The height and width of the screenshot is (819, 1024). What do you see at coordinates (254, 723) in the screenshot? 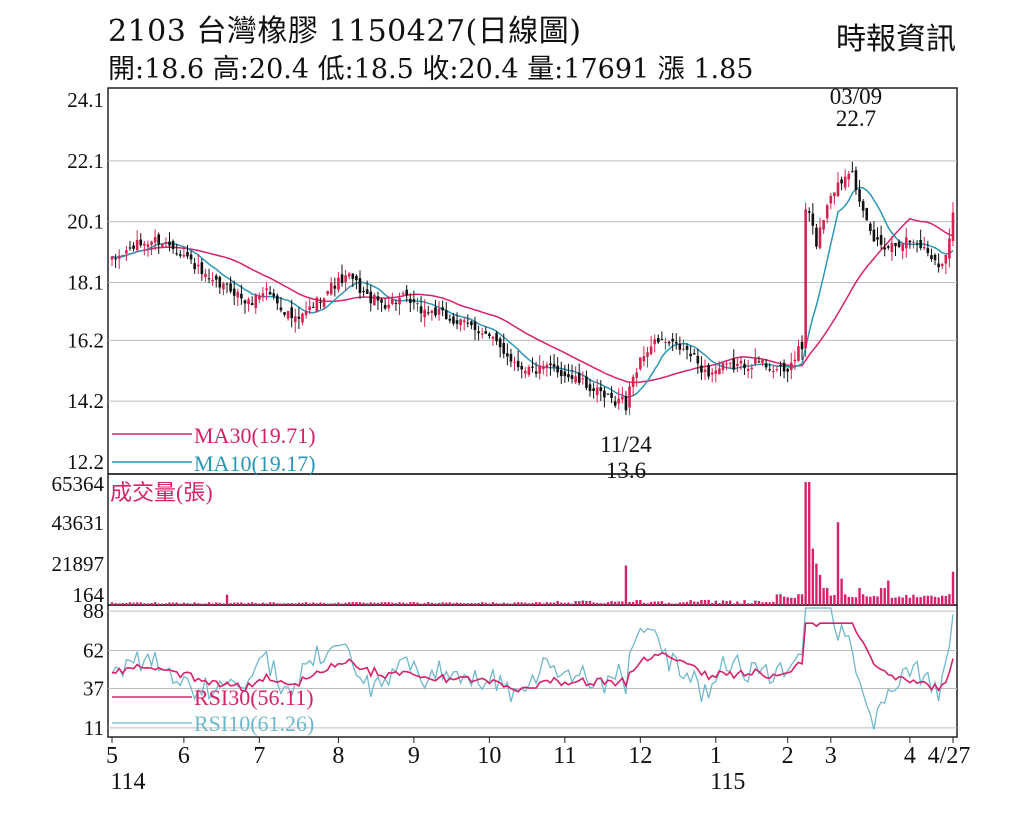
I see `rsi10-legend-label: RSI10(61.26)` at bounding box center [254, 723].